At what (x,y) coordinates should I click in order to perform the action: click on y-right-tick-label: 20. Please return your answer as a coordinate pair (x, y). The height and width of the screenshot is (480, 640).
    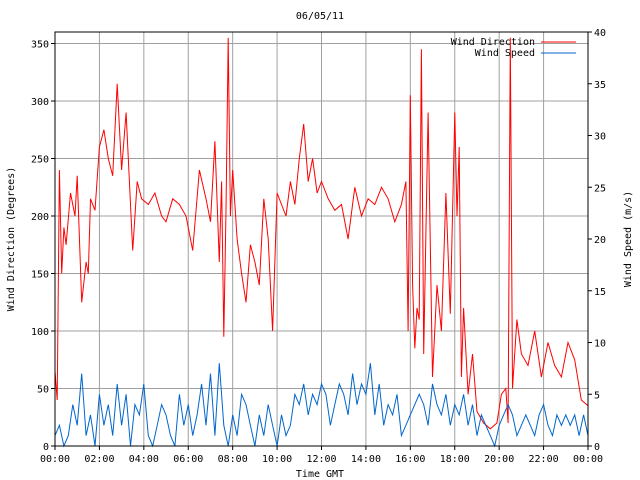
    Looking at the image, I should click on (600, 240).